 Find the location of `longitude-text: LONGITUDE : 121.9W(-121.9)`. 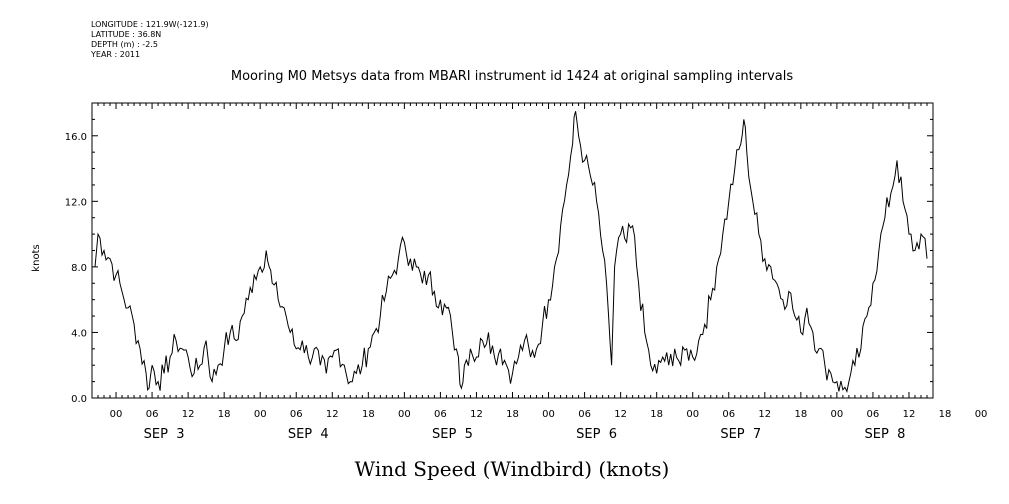

longitude-text: LONGITUDE : 121.9W(-121.9) is located at coordinates (150, 24).